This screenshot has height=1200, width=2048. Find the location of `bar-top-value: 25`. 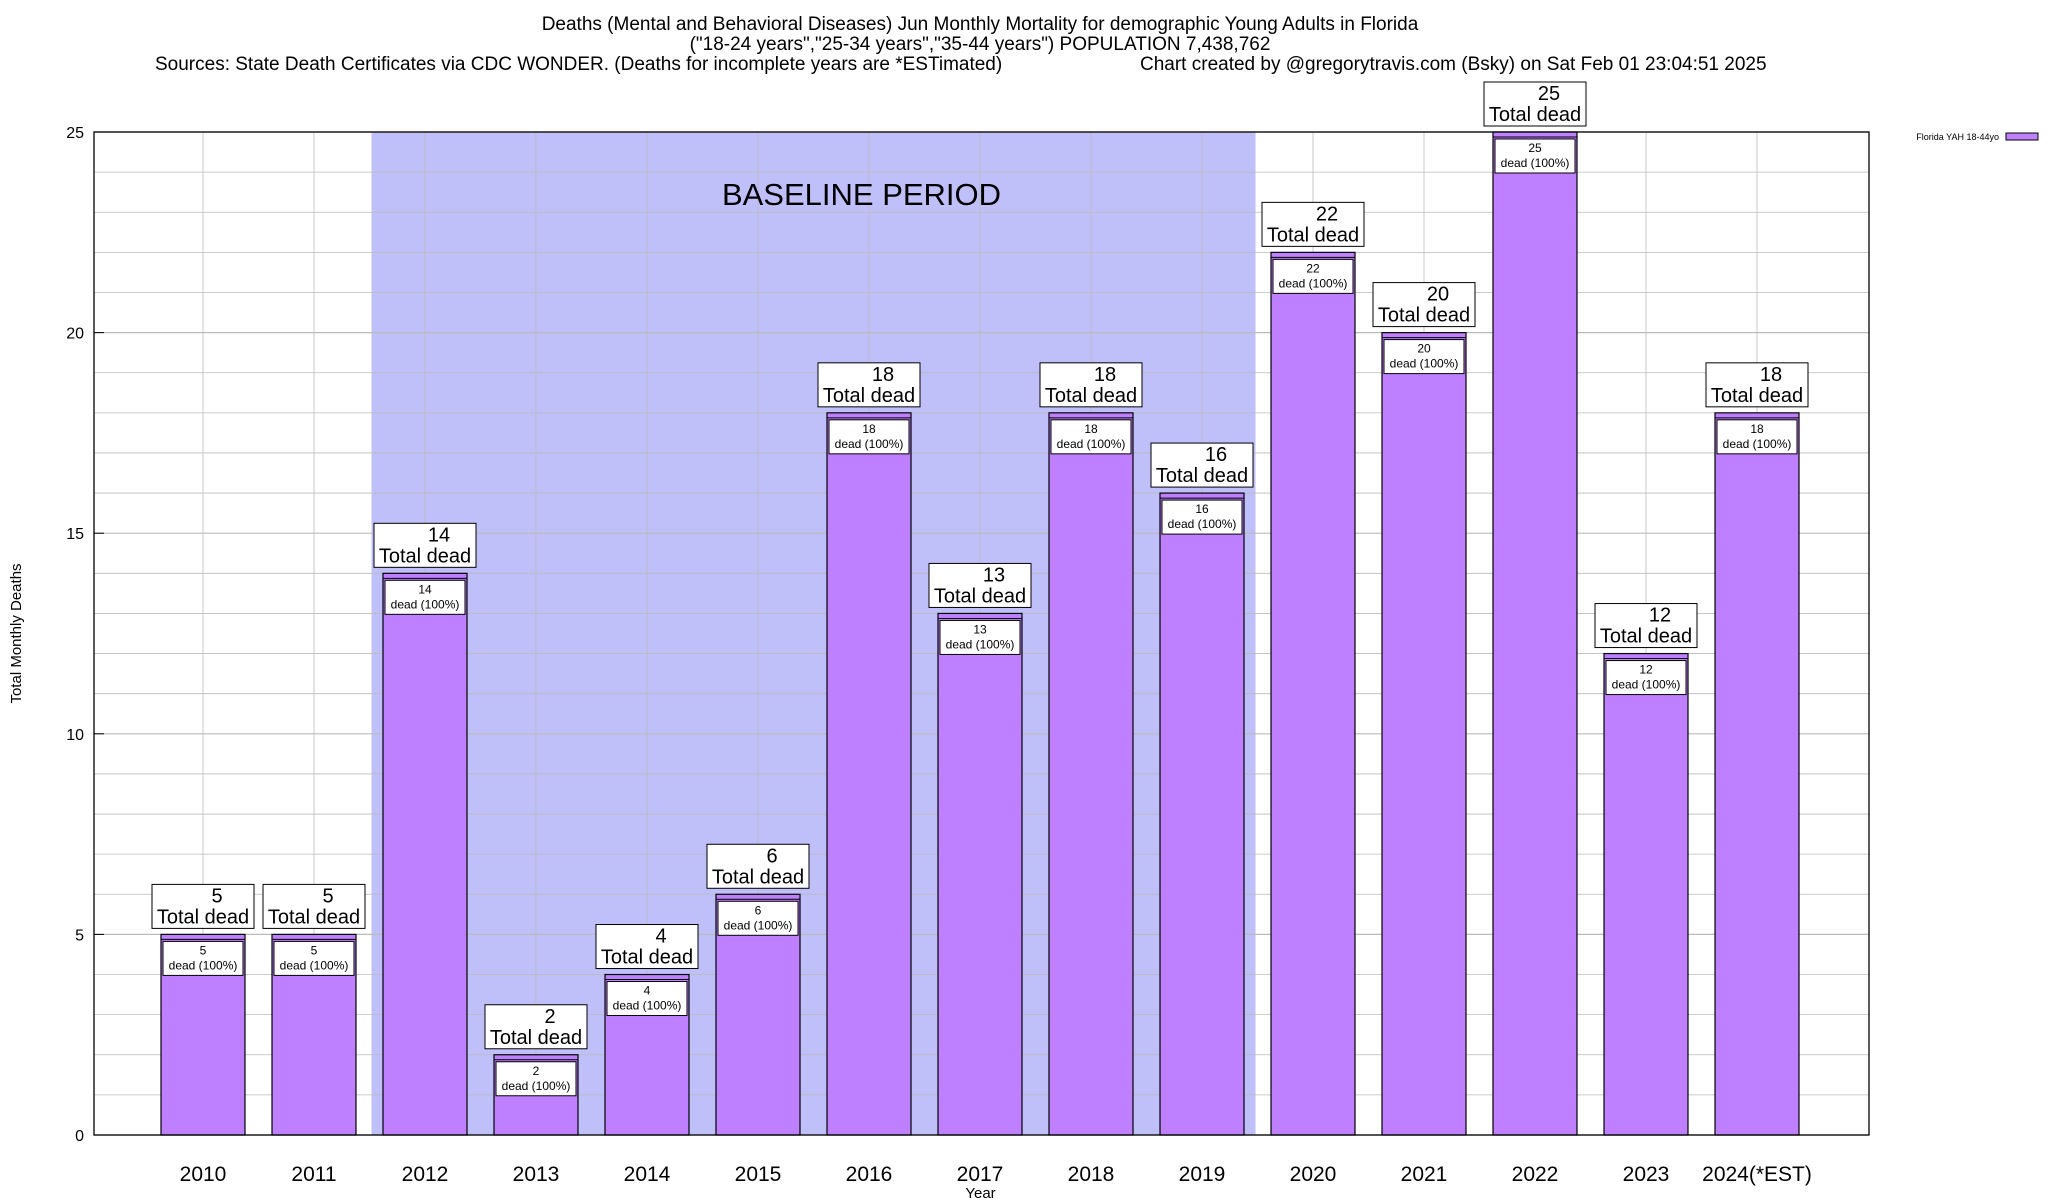

bar-top-value: 25 is located at coordinates (1549, 94).